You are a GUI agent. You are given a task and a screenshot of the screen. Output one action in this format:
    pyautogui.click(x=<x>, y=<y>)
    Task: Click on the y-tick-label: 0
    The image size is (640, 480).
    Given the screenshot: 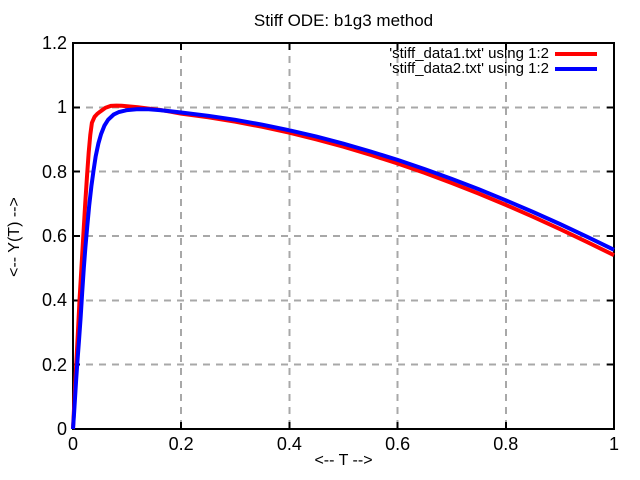 What is the action you would take?
    pyautogui.click(x=61, y=429)
    